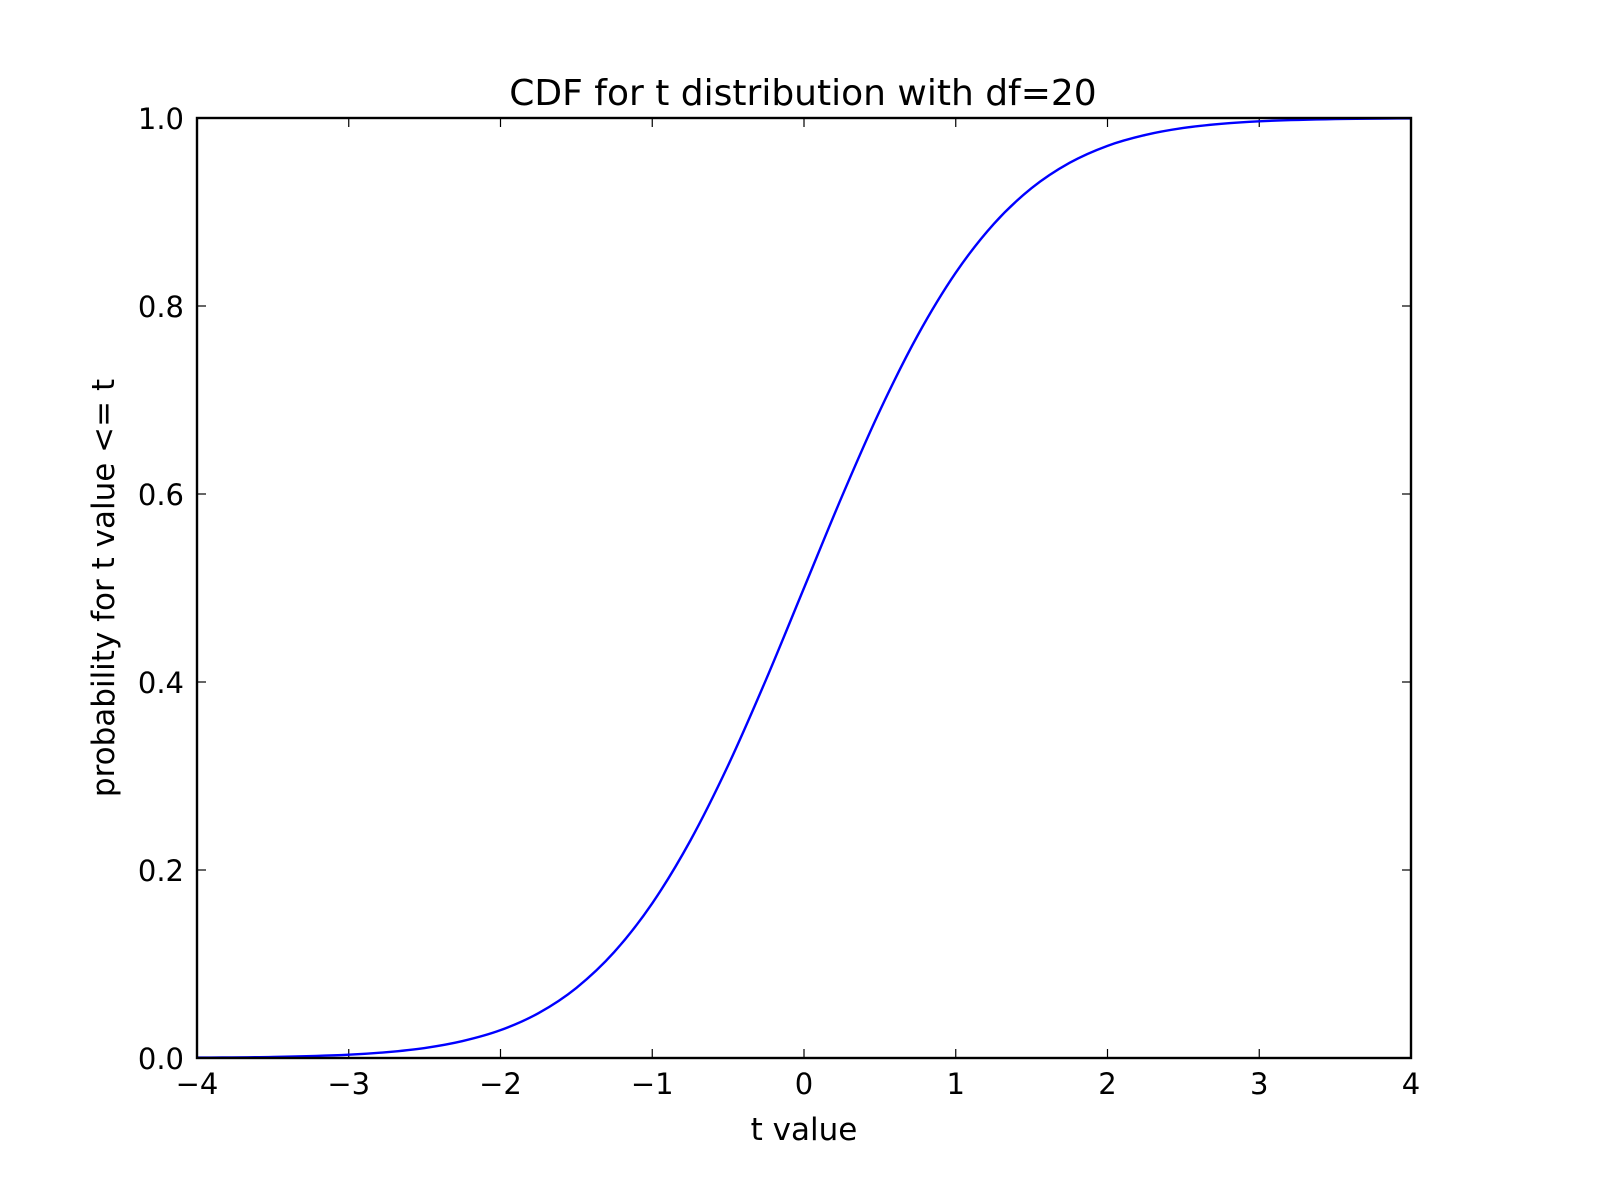  What do you see at coordinates (161, 1059) in the screenshot?
I see `y-tick-label: 0.0` at bounding box center [161, 1059].